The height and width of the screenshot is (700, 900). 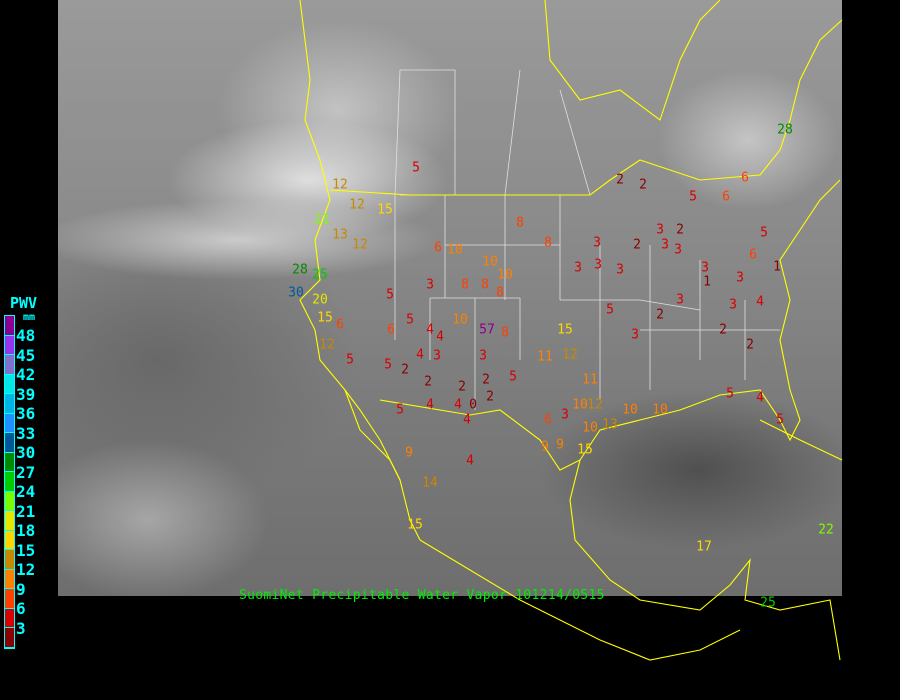 What do you see at coordinates (24, 303) in the screenshot?
I see `legend-title: PWV` at bounding box center [24, 303].